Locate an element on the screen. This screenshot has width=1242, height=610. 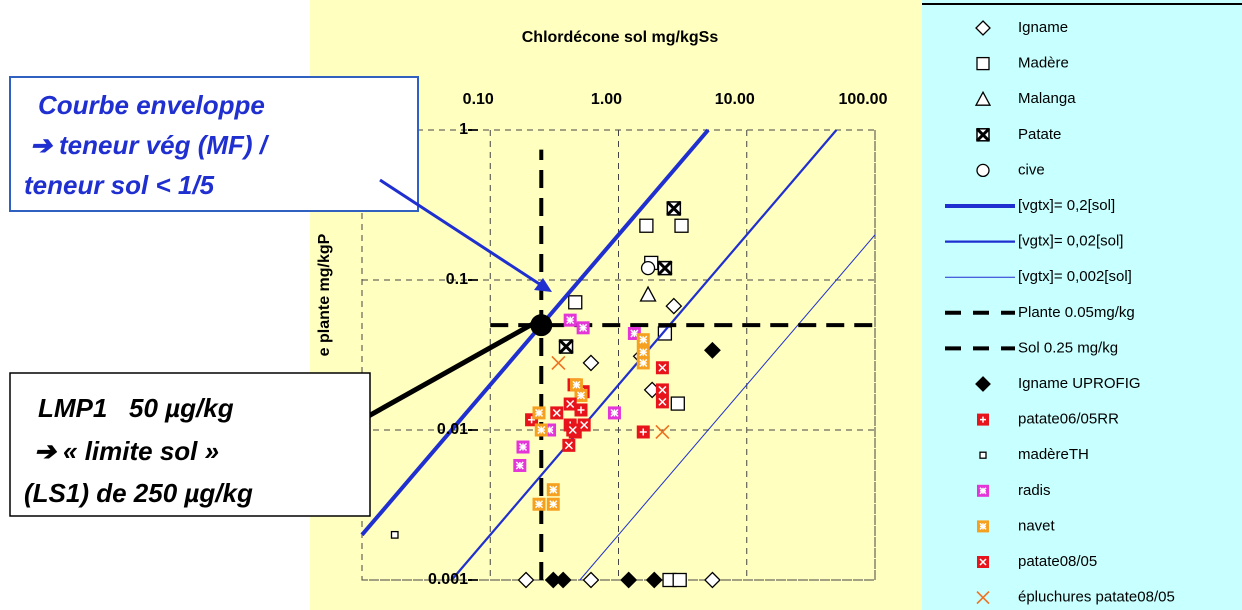
x-tick-label: 0.10 is located at coordinates (478, 99).